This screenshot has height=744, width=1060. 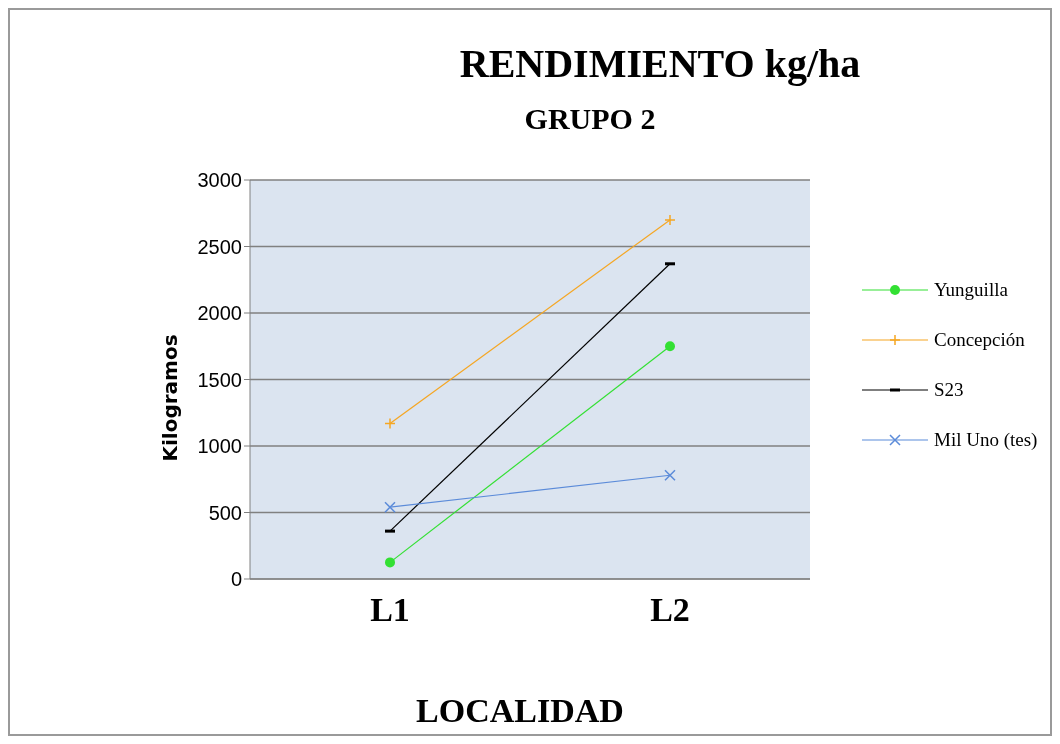 What do you see at coordinates (670, 610) in the screenshot?
I see `x-tick-label: L2` at bounding box center [670, 610].